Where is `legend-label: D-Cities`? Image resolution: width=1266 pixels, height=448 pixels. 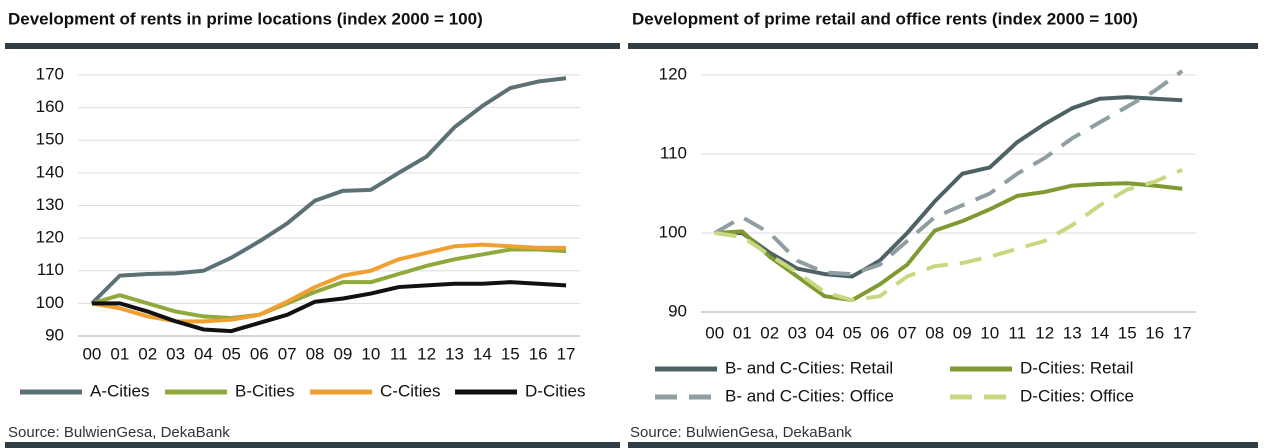 legend-label: D-Cities is located at coordinates (555, 390).